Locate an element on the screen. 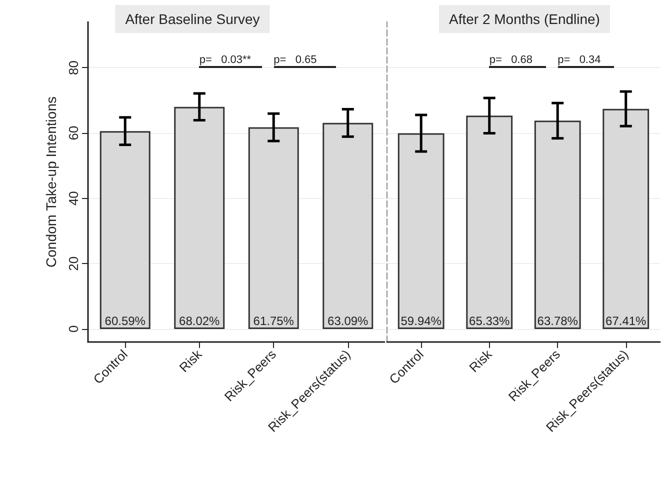 The height and width of the screenshot is (499, 664). data-label: 67.41% is located at coordinates (626, 321).